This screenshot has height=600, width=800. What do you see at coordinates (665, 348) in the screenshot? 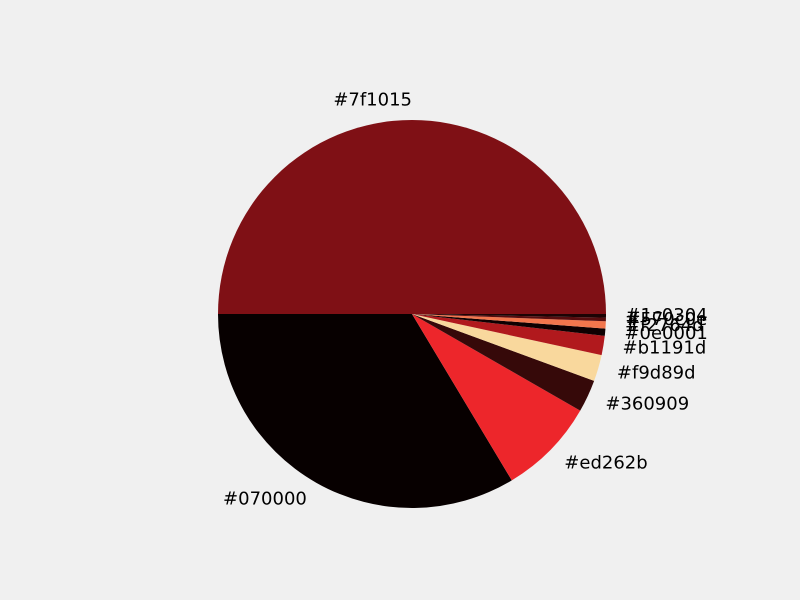
I see `pie-slice-label: #b1191d` at bounding box center [665, 348].